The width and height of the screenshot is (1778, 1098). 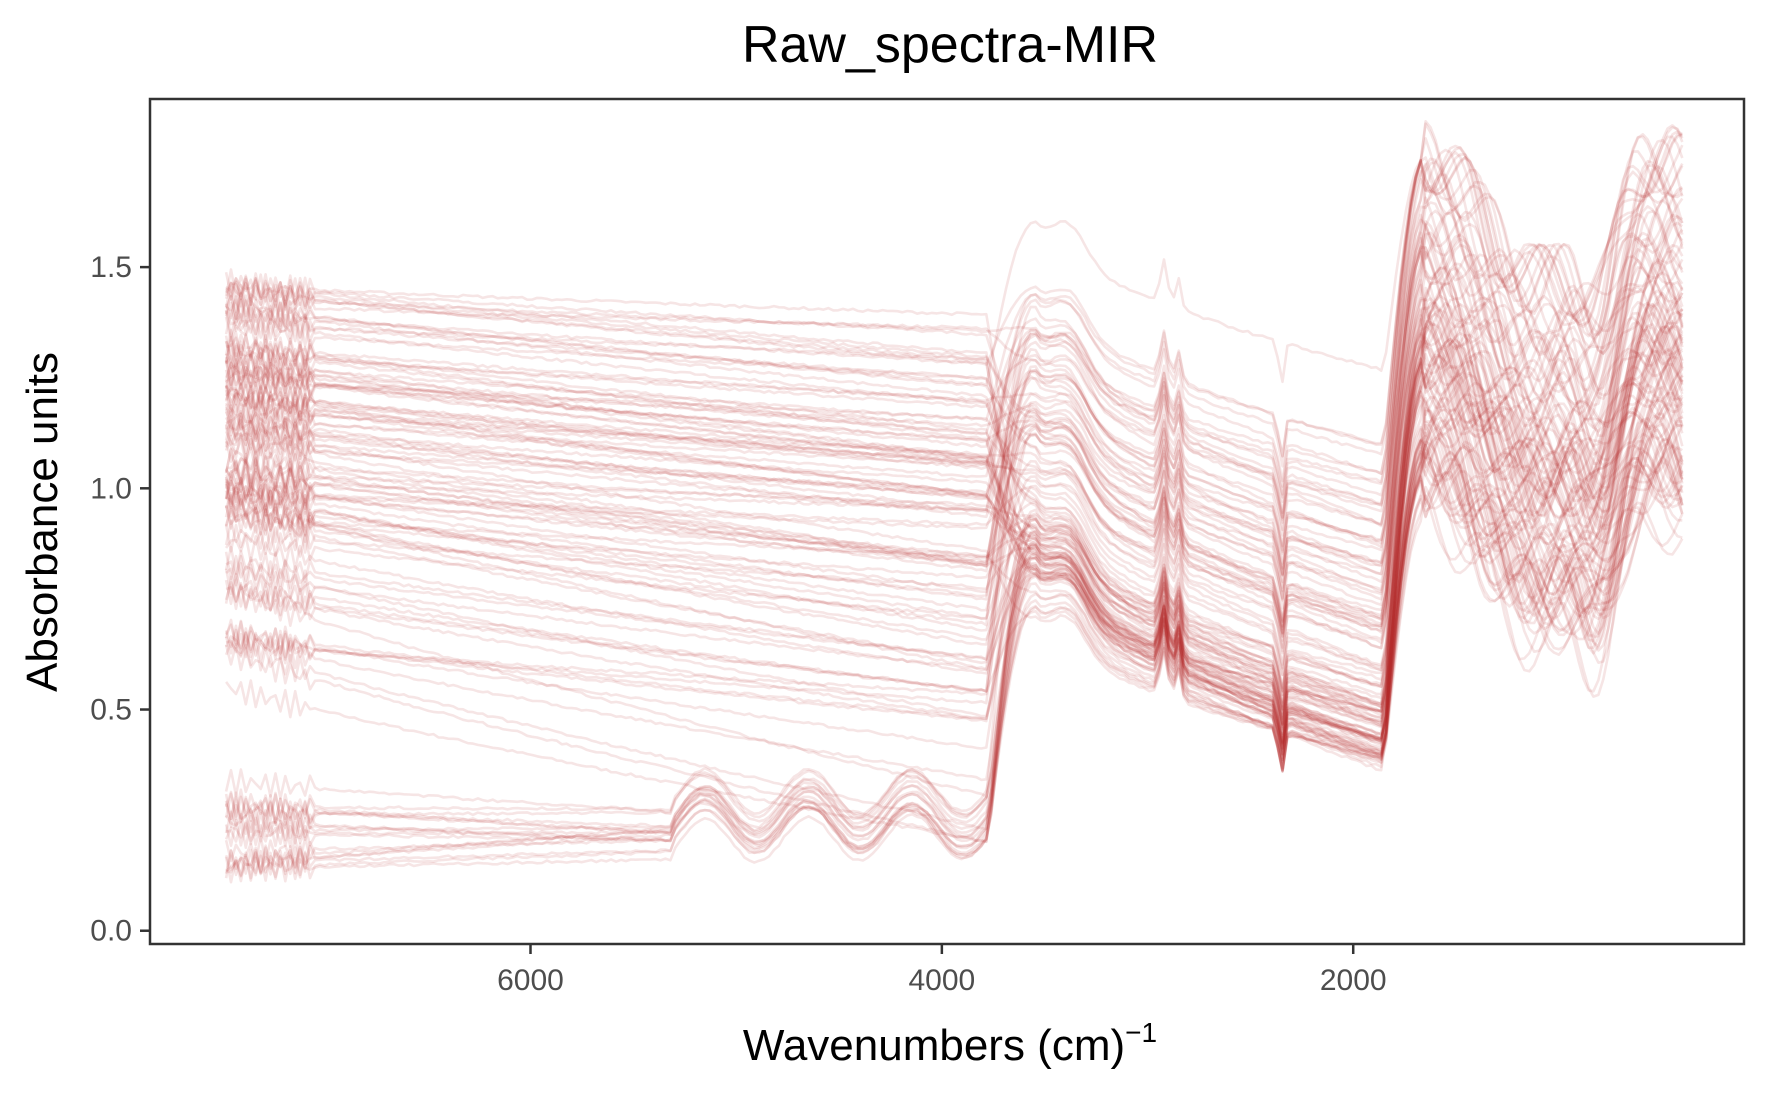 I want to click on x-tick-label: 2000, so click(x=1353, y=980).